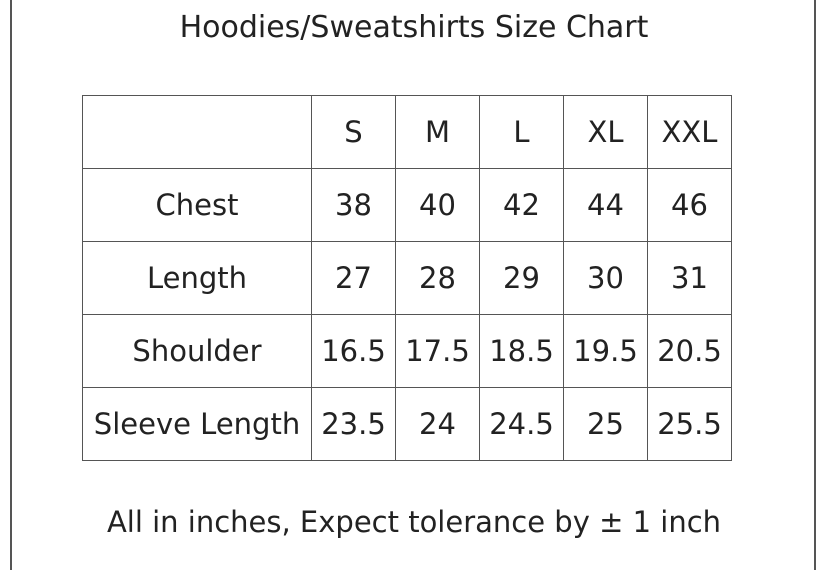  What do you see at coordinates (414, 27) in the screenshot?
I see `title: Hoodies/Sweatshirts Size Chart` at bounding box center [414, 27].